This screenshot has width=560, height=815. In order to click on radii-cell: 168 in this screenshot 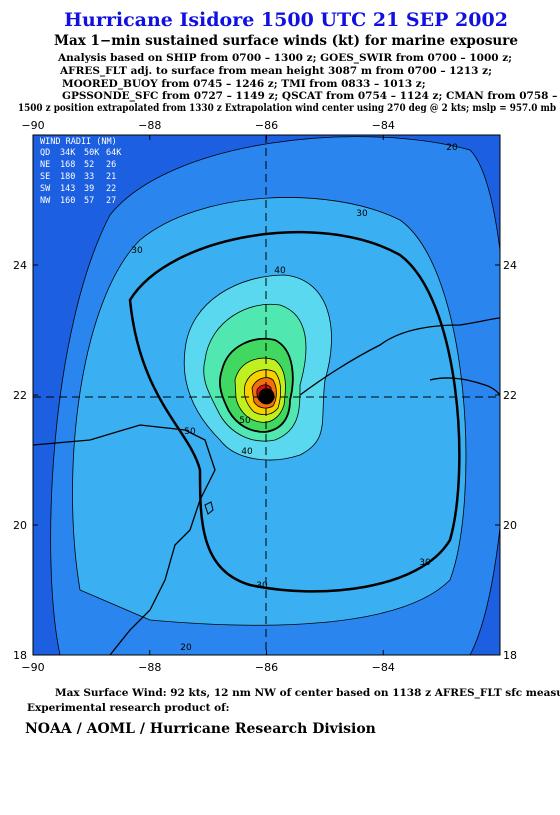, I will do `click(67, 165)`.